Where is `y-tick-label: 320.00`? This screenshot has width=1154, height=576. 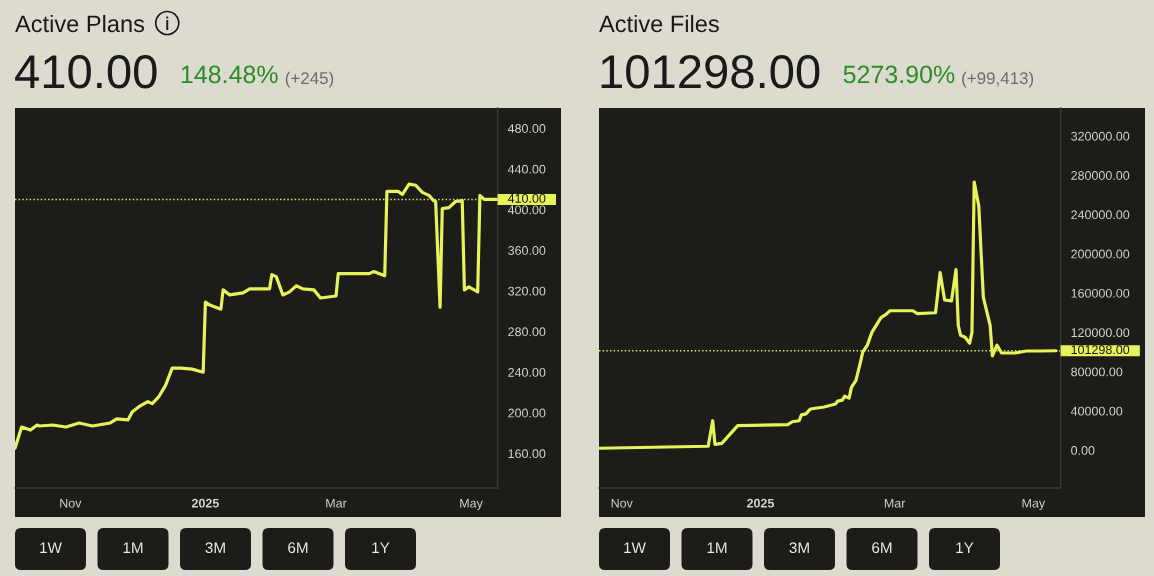
y-tick-label: 320.00 is located at coordinates (527, 291).